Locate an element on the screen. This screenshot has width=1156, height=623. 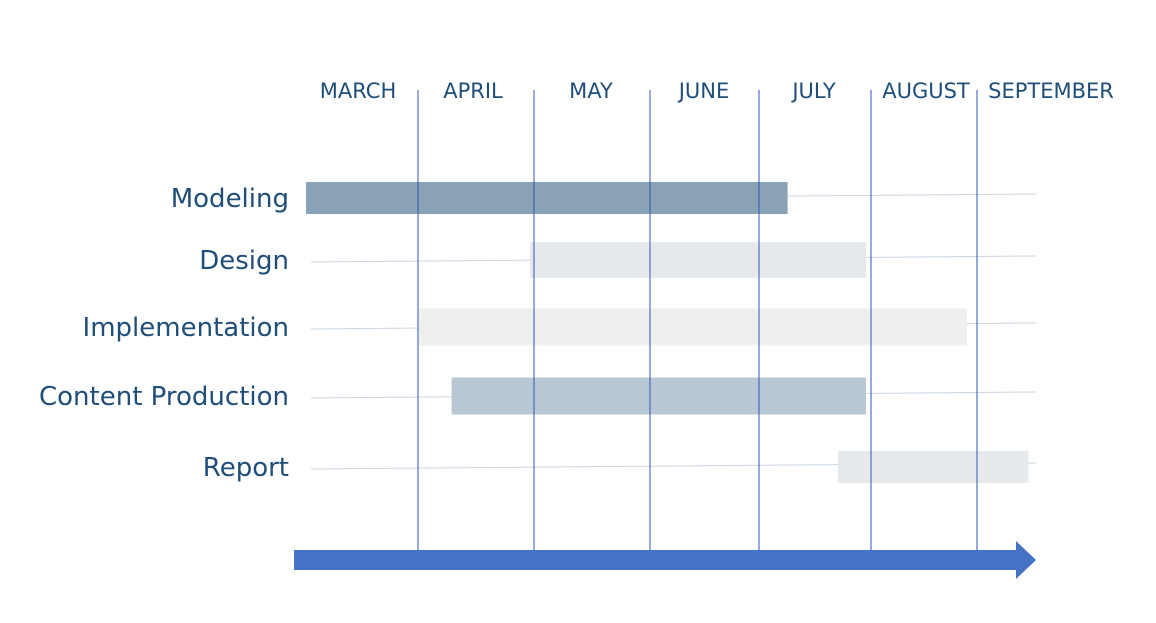
month-label-may: MAY is located at coordinates (591, 91).